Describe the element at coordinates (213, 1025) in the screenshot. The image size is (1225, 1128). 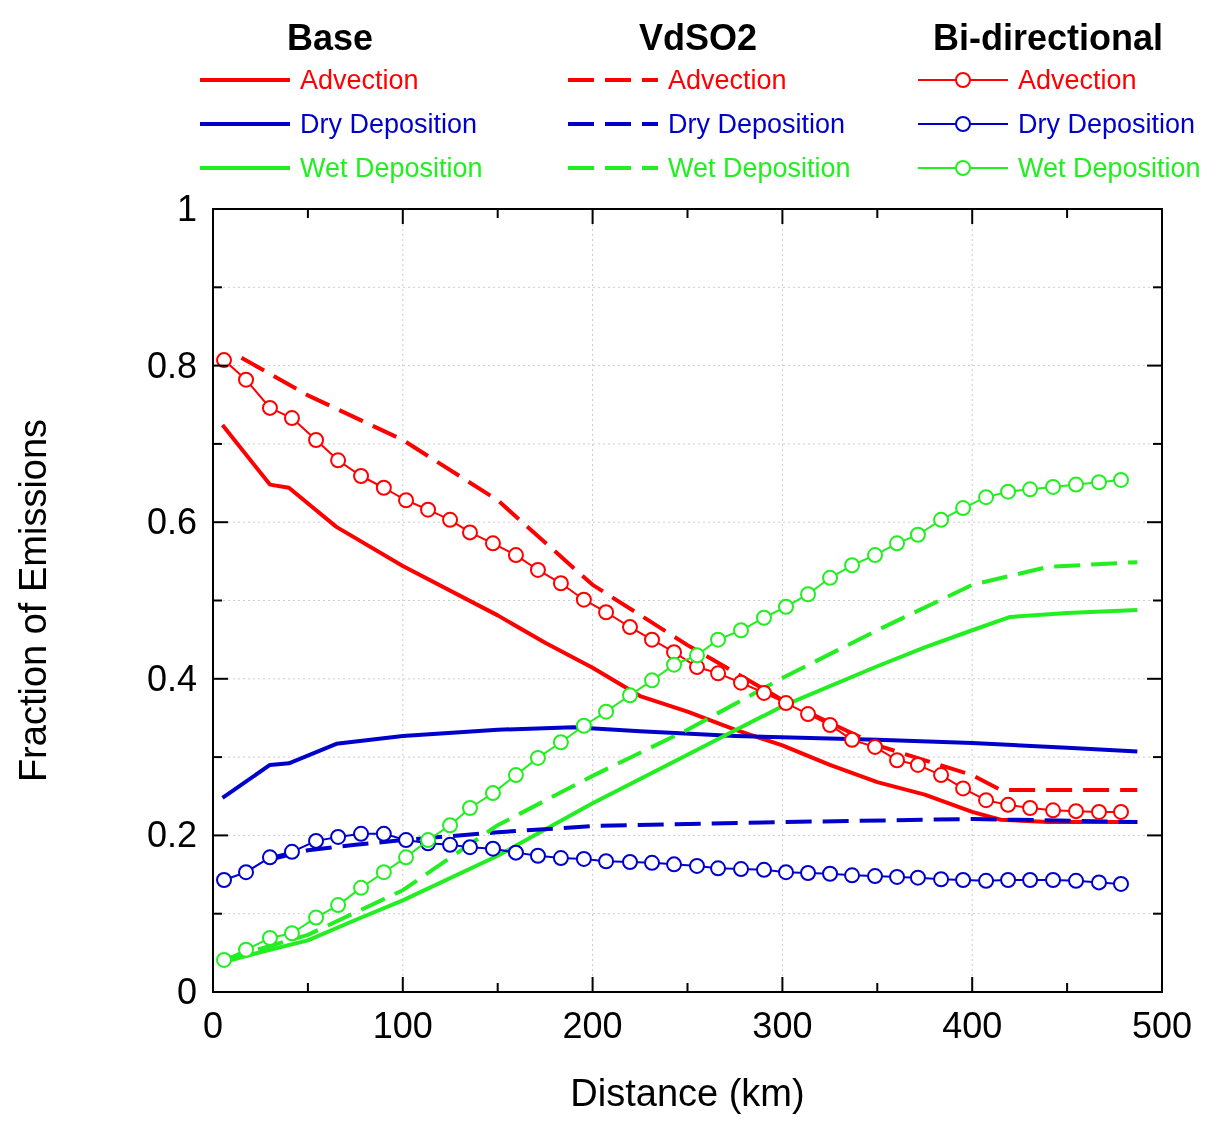
I see `x-tick-label: 0` at that location.